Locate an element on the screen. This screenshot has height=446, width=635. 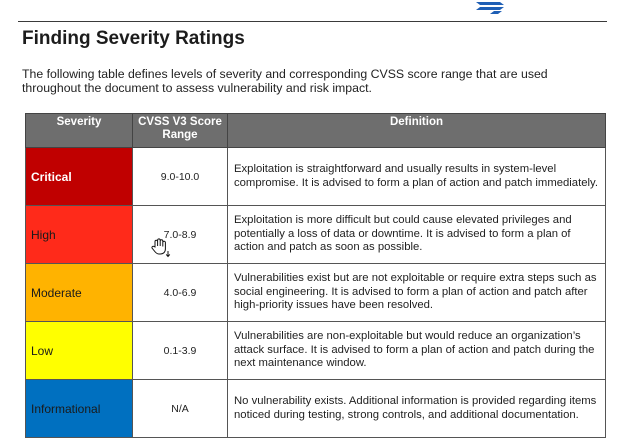
table-header-row: Severity CVSS V3 Score Range Definition is located at coordinates (315, 130).